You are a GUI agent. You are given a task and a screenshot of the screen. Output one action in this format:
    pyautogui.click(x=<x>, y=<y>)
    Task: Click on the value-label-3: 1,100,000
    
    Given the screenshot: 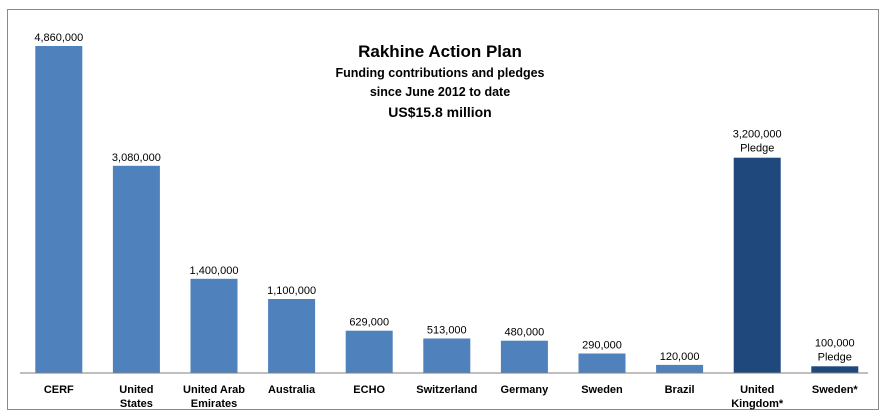 What is the action you would take?
    pyautogui.click(x=291, y=291)
    